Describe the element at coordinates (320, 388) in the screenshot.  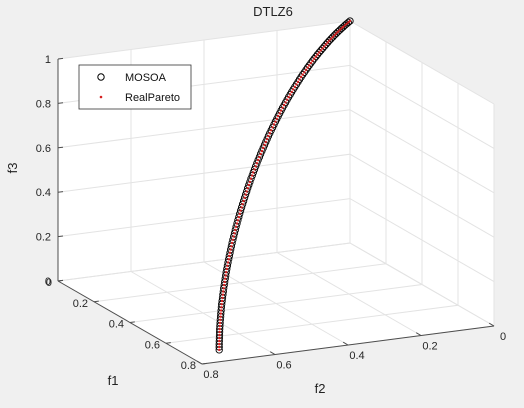
I see `y-axis-label: f2` at that location.